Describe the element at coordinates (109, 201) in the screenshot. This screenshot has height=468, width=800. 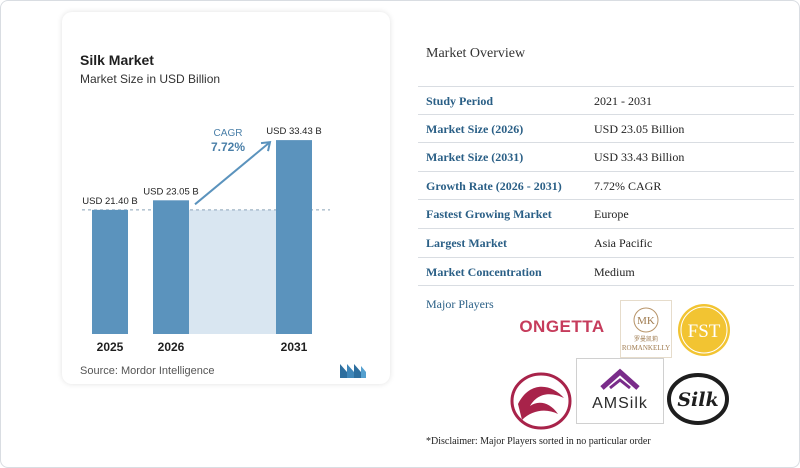
I see `data-label-2025: USD 21.40 B` at that location.